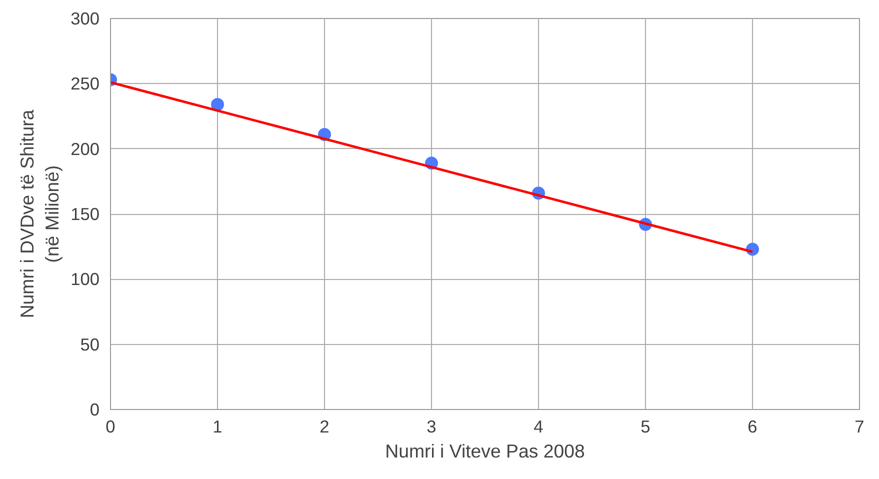 This screenshot has width=879, height=479. What do you see at coordinates (111, 426) in the screenshot?
I see `x-tick-label: 0` at bounding box center [111, 426].